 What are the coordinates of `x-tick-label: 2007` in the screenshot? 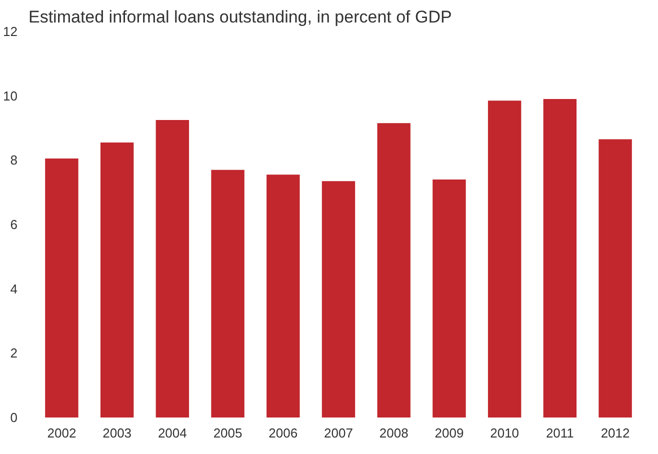 It's located at (338, 433).